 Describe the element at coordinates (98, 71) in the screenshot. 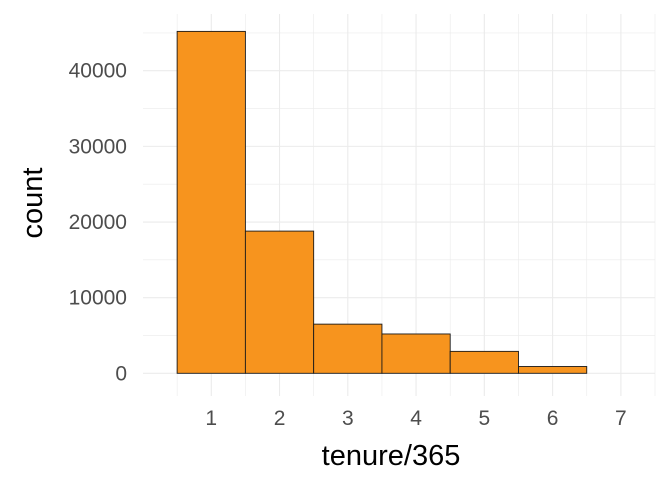

I see `y-tick-label: 40000` at that location.